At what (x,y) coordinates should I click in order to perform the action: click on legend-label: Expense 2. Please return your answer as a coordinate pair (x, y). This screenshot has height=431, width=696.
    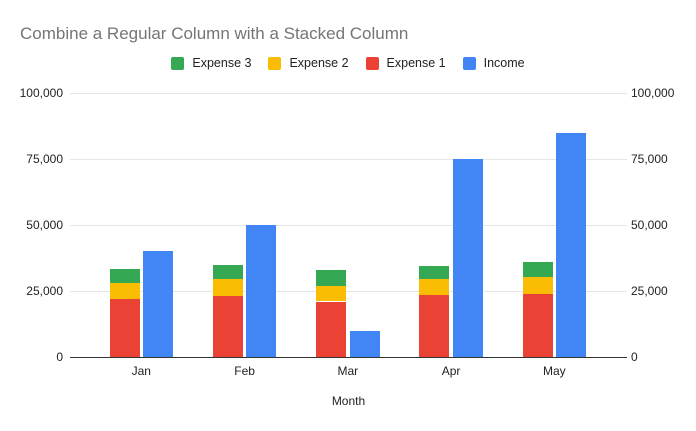
    Looking at the image, I should click on (319, 63).